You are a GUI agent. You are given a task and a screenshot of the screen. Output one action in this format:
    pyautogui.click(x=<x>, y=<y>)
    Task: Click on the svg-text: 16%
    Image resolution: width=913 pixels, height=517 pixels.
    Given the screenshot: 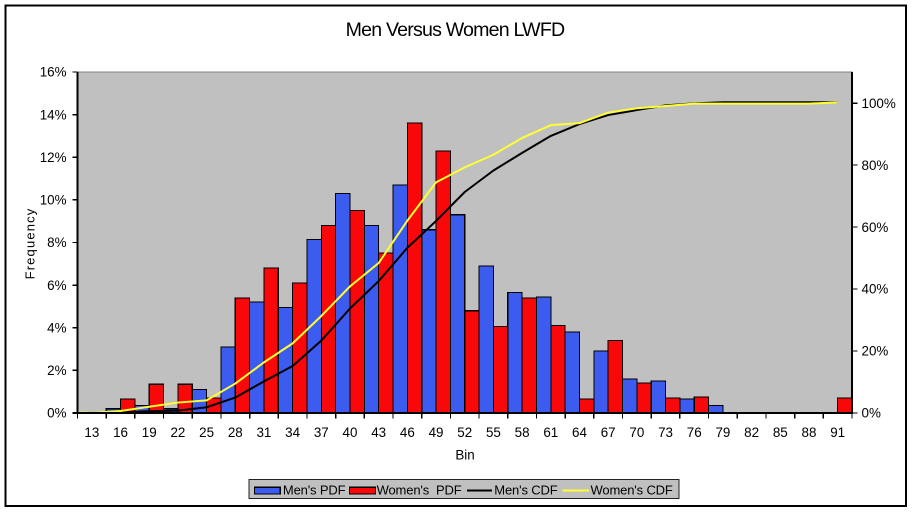 What is the action you would take?
    pyautogui.click(x=53, y=72)
    